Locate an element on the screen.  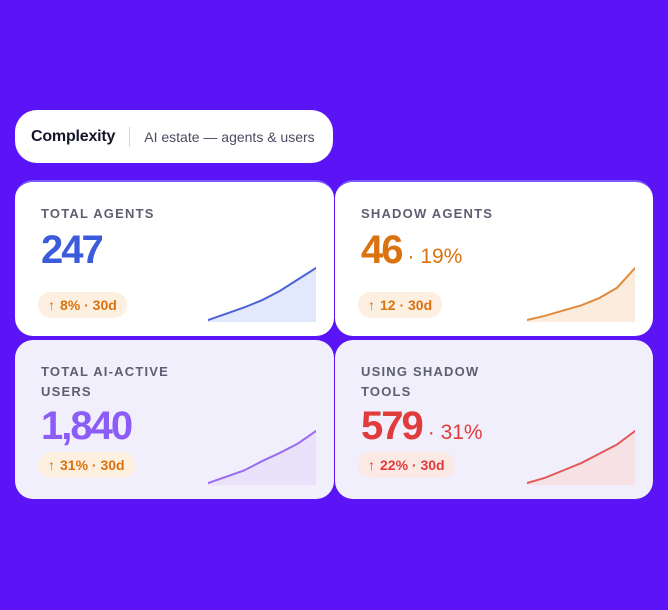
card-total-ai-active-users: TOTAL AI-ACTIVE USERS 1,840 ↑ 31% · 30d is located at coordinates (174, 419).